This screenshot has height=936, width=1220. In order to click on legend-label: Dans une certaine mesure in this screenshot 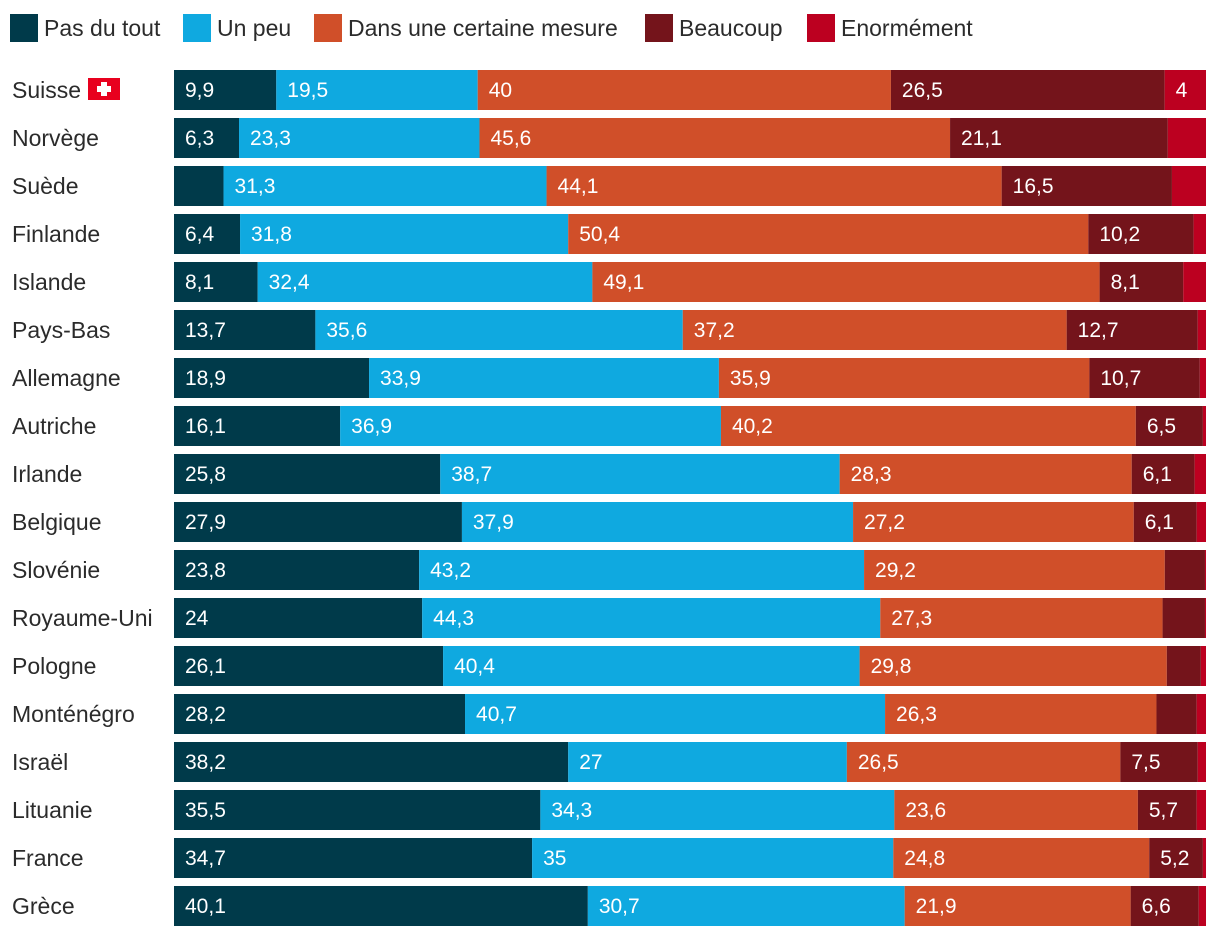, I will do `click(483, 28)`.